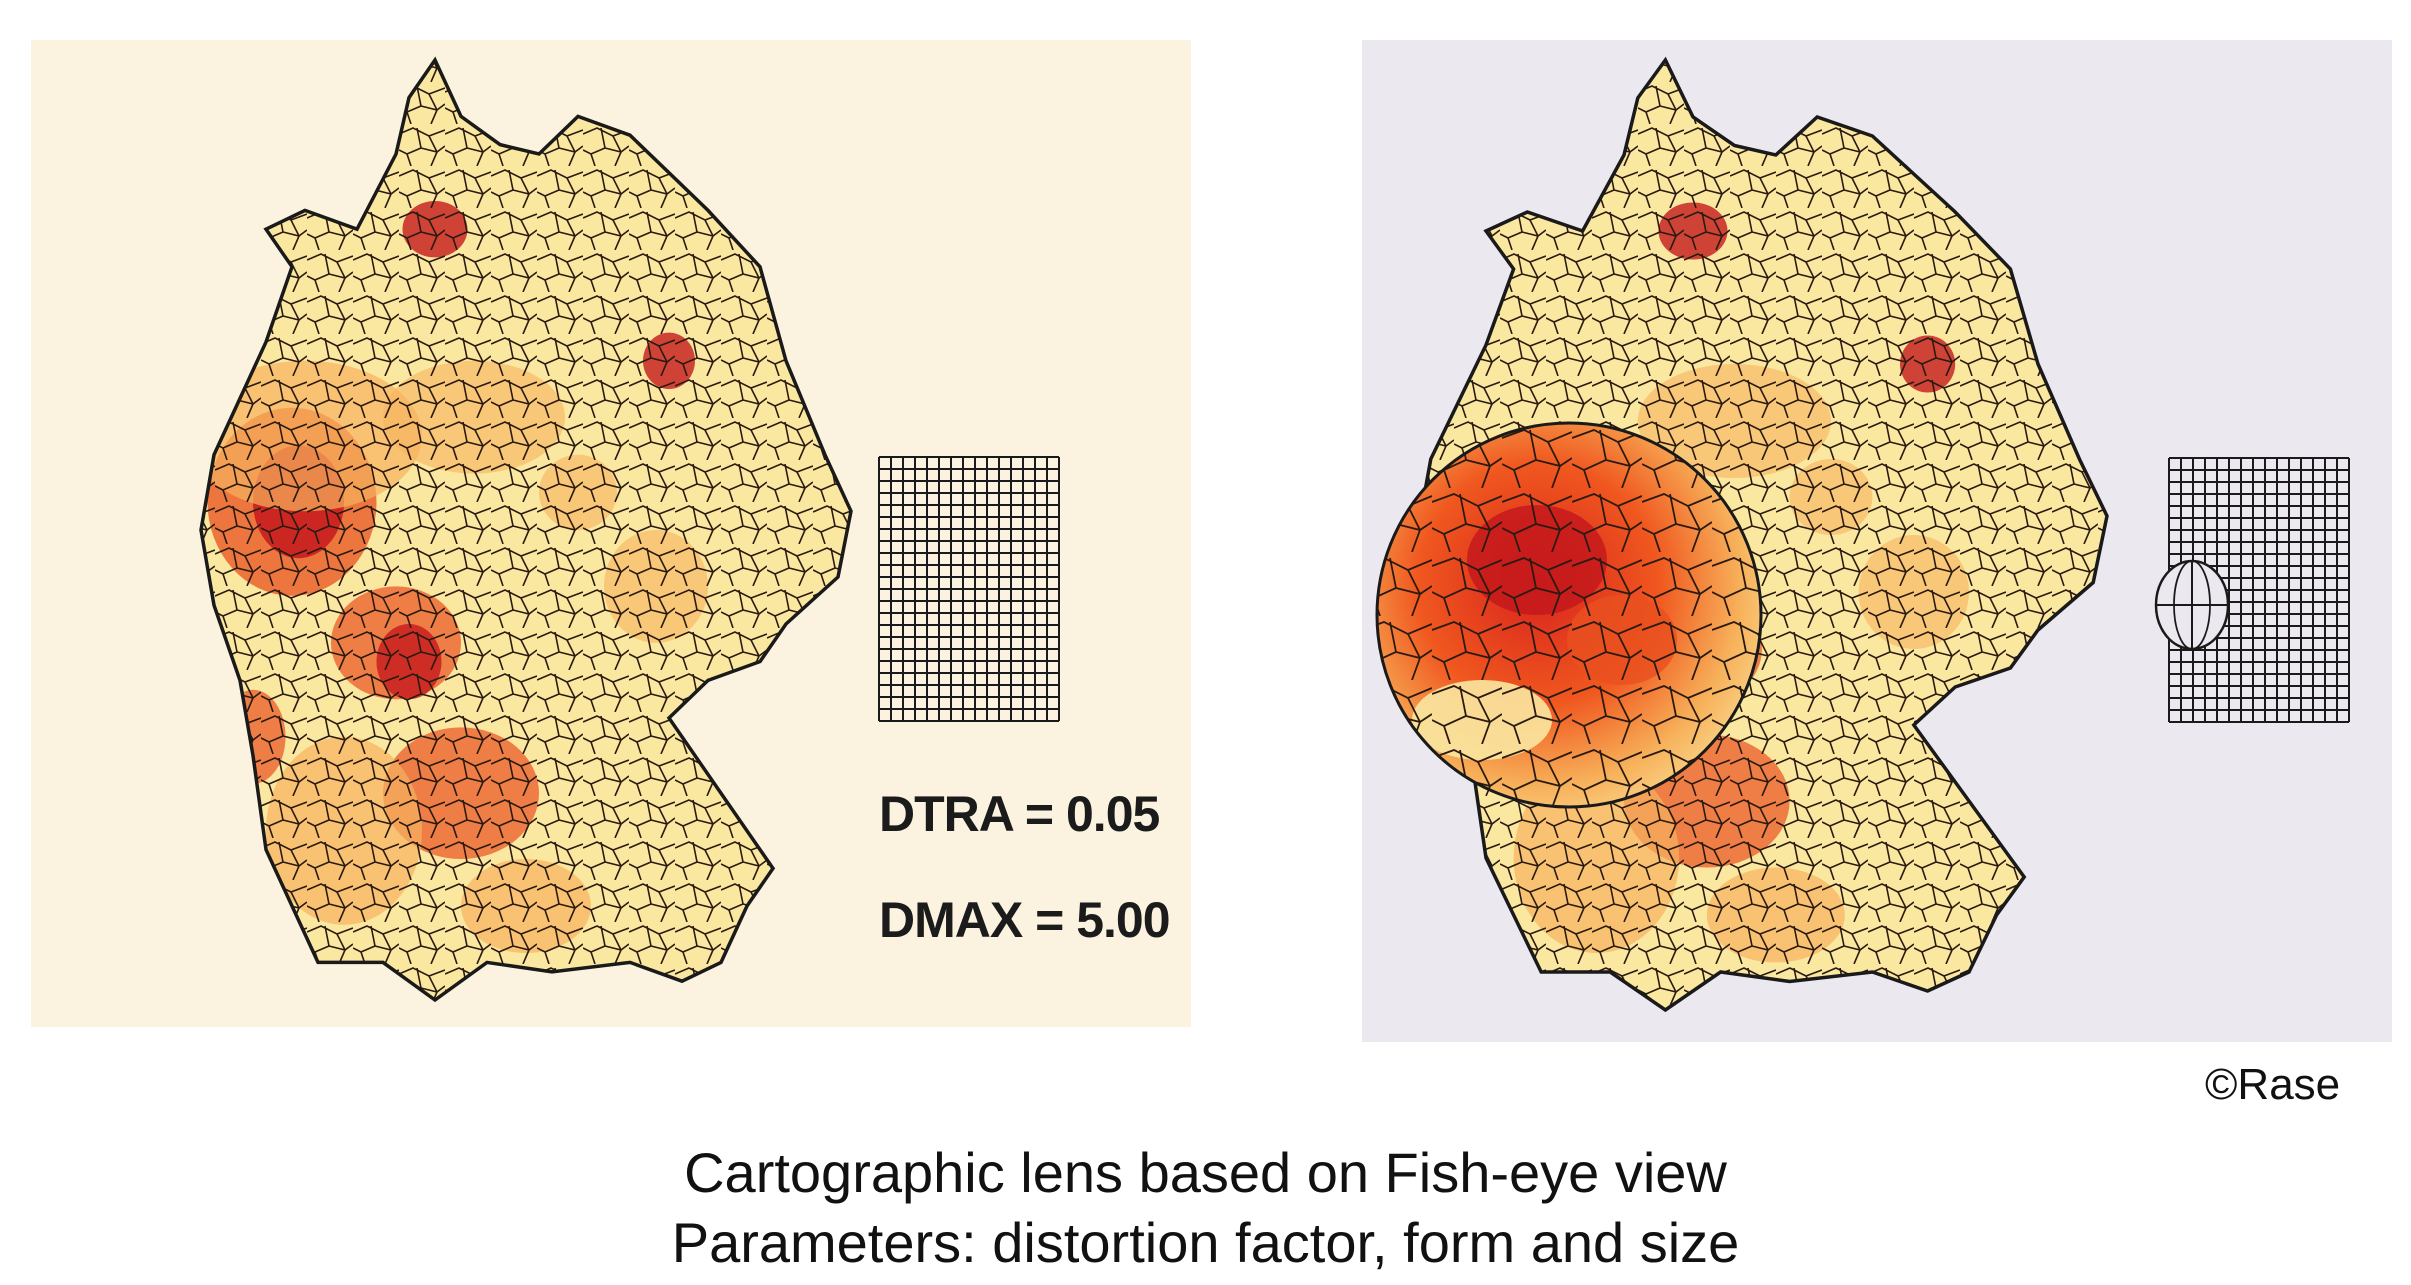 The image size is (2411, 1285). Describe the element at coordinates (2192, 605) in the screenshot. I see `lens-indicator-line` at that location.